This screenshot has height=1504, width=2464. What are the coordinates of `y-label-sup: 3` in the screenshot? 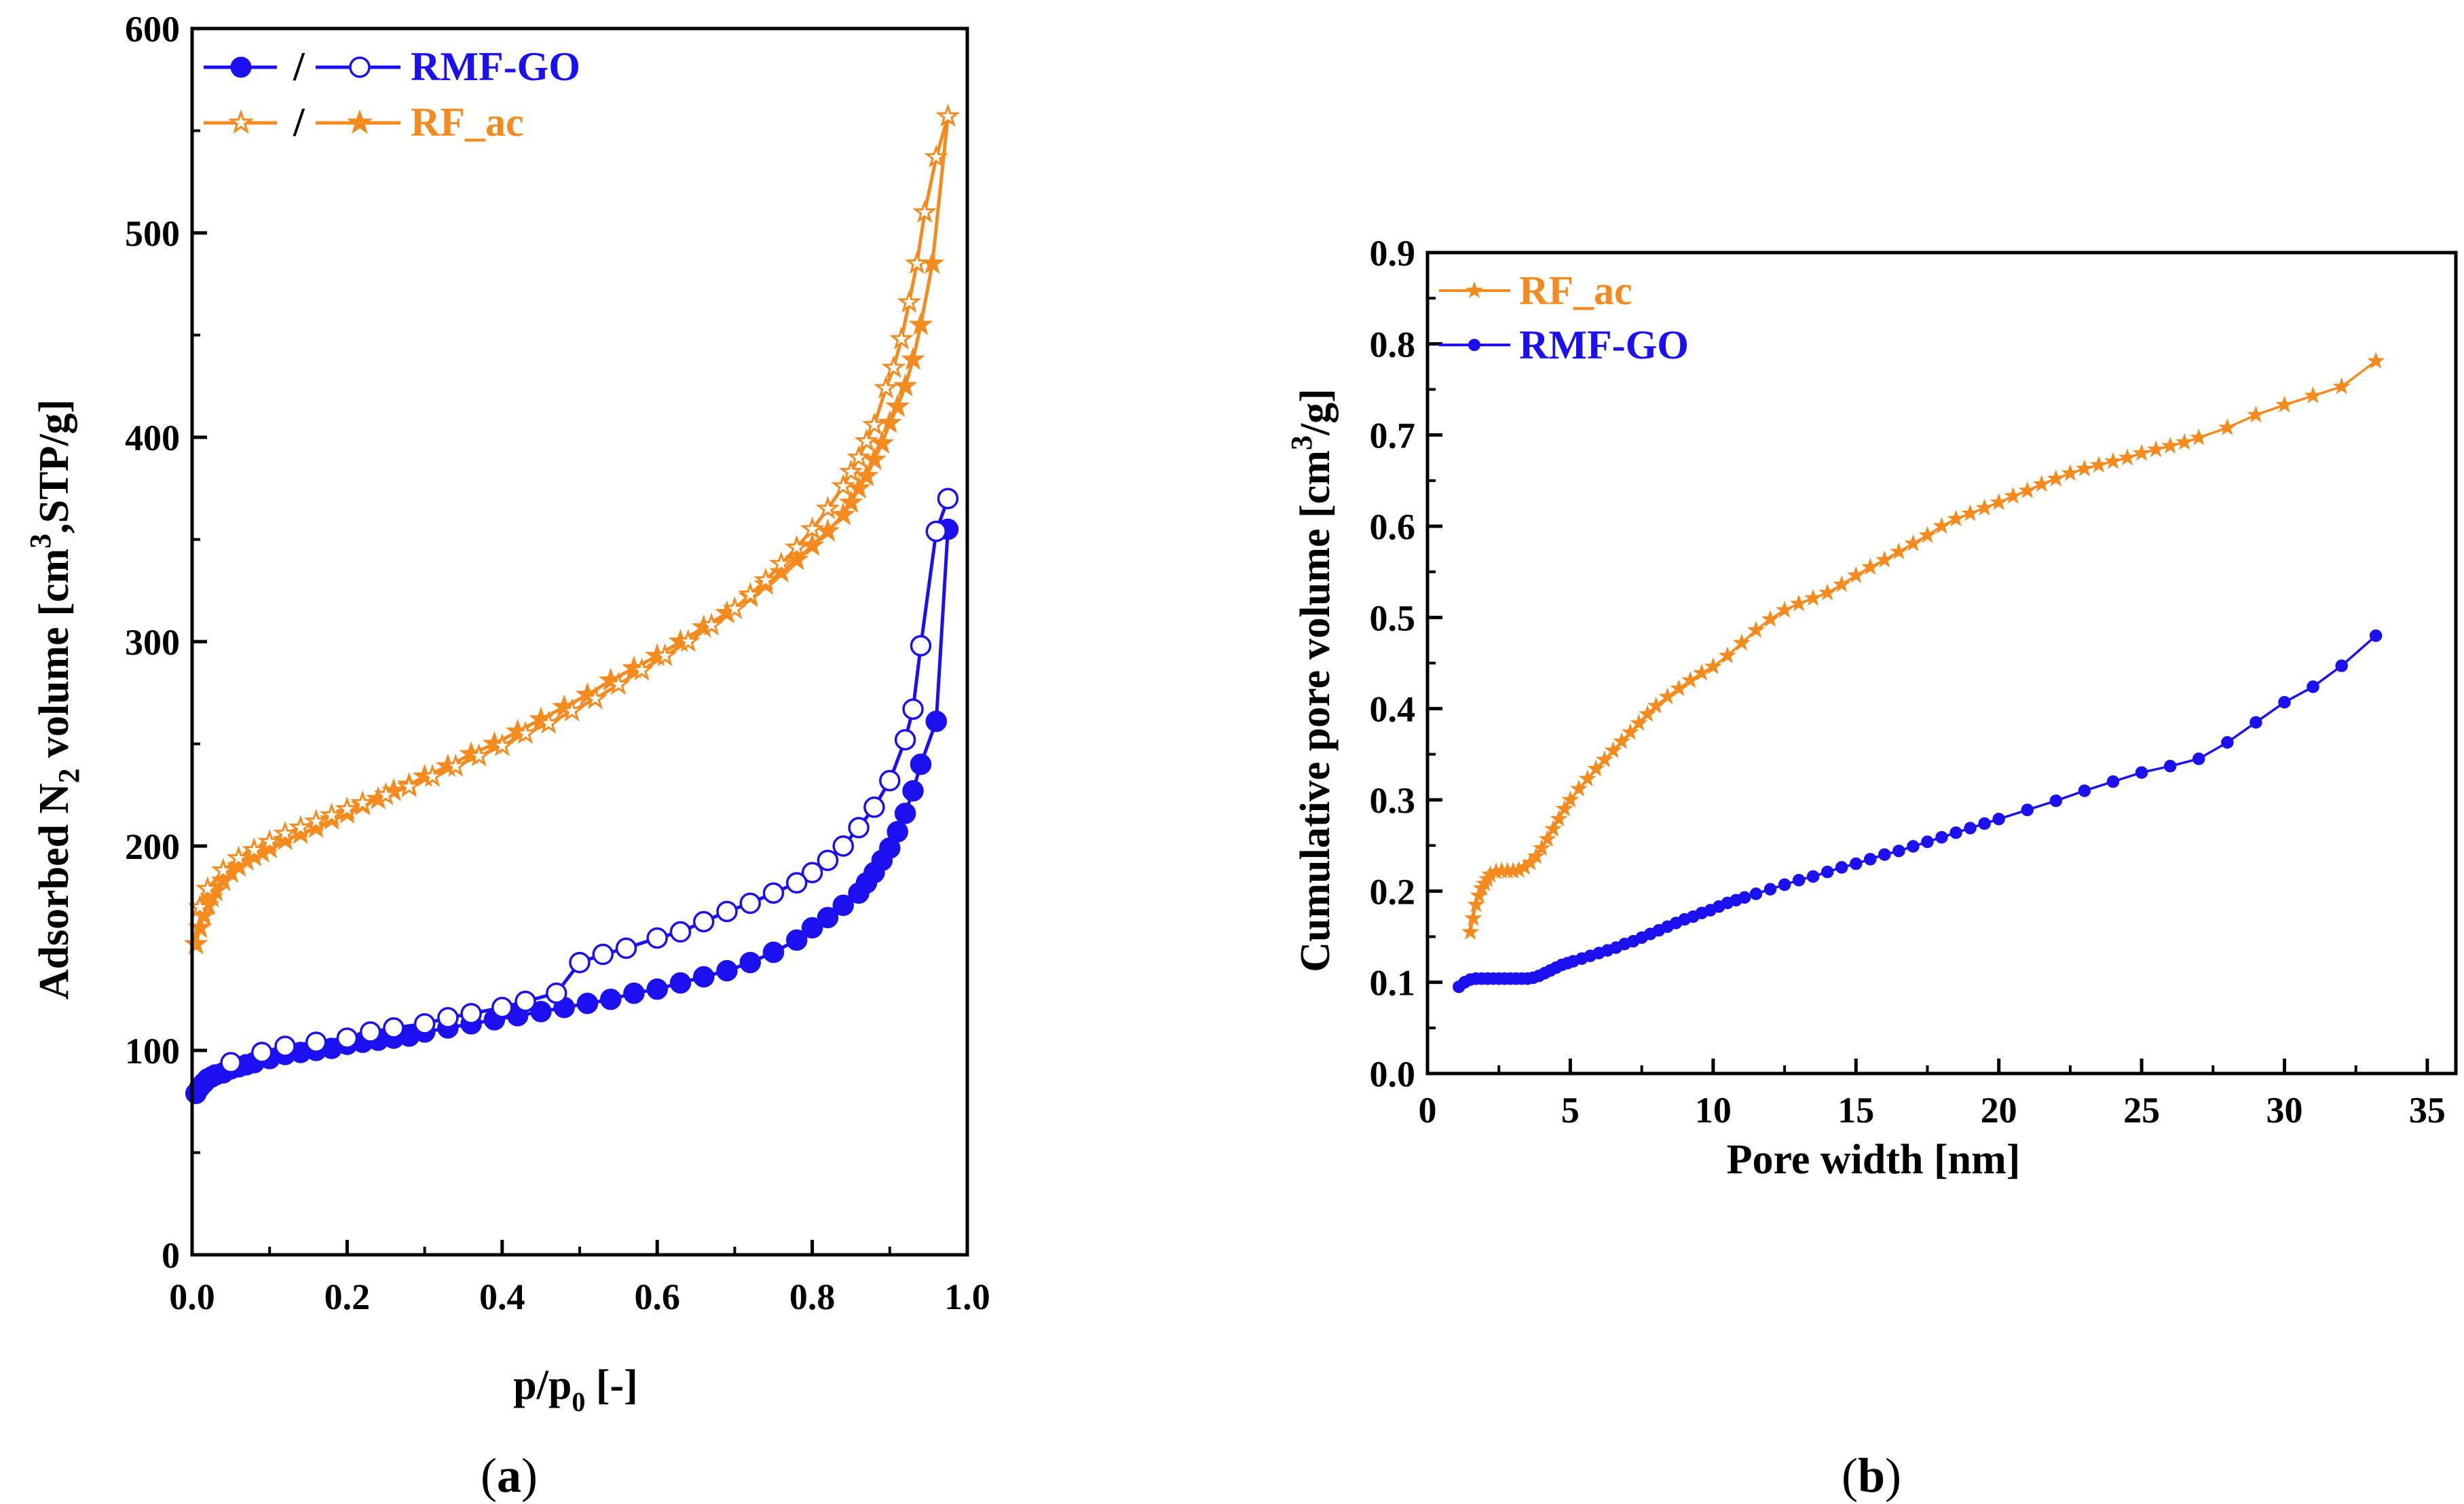 It's located at (1301, 442).